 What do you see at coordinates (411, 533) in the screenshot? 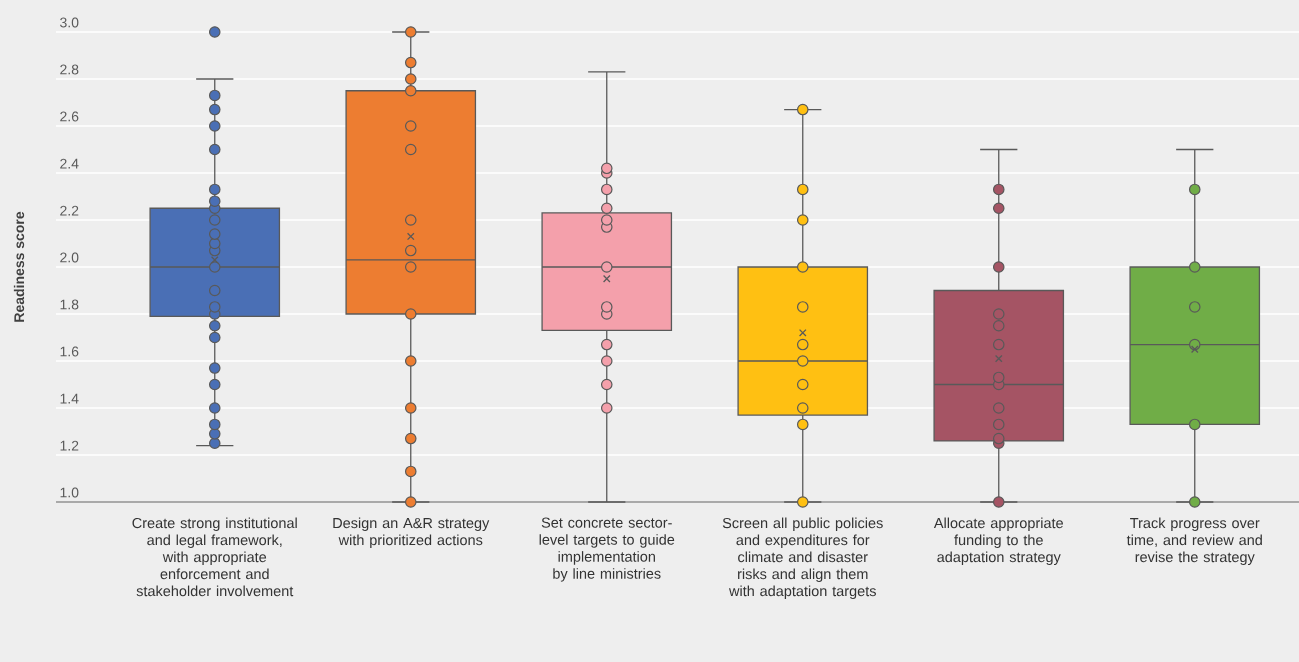
I see `x-tick-label: Design an A&R strategy with prioritized actions` at bounding box center [411, 533].